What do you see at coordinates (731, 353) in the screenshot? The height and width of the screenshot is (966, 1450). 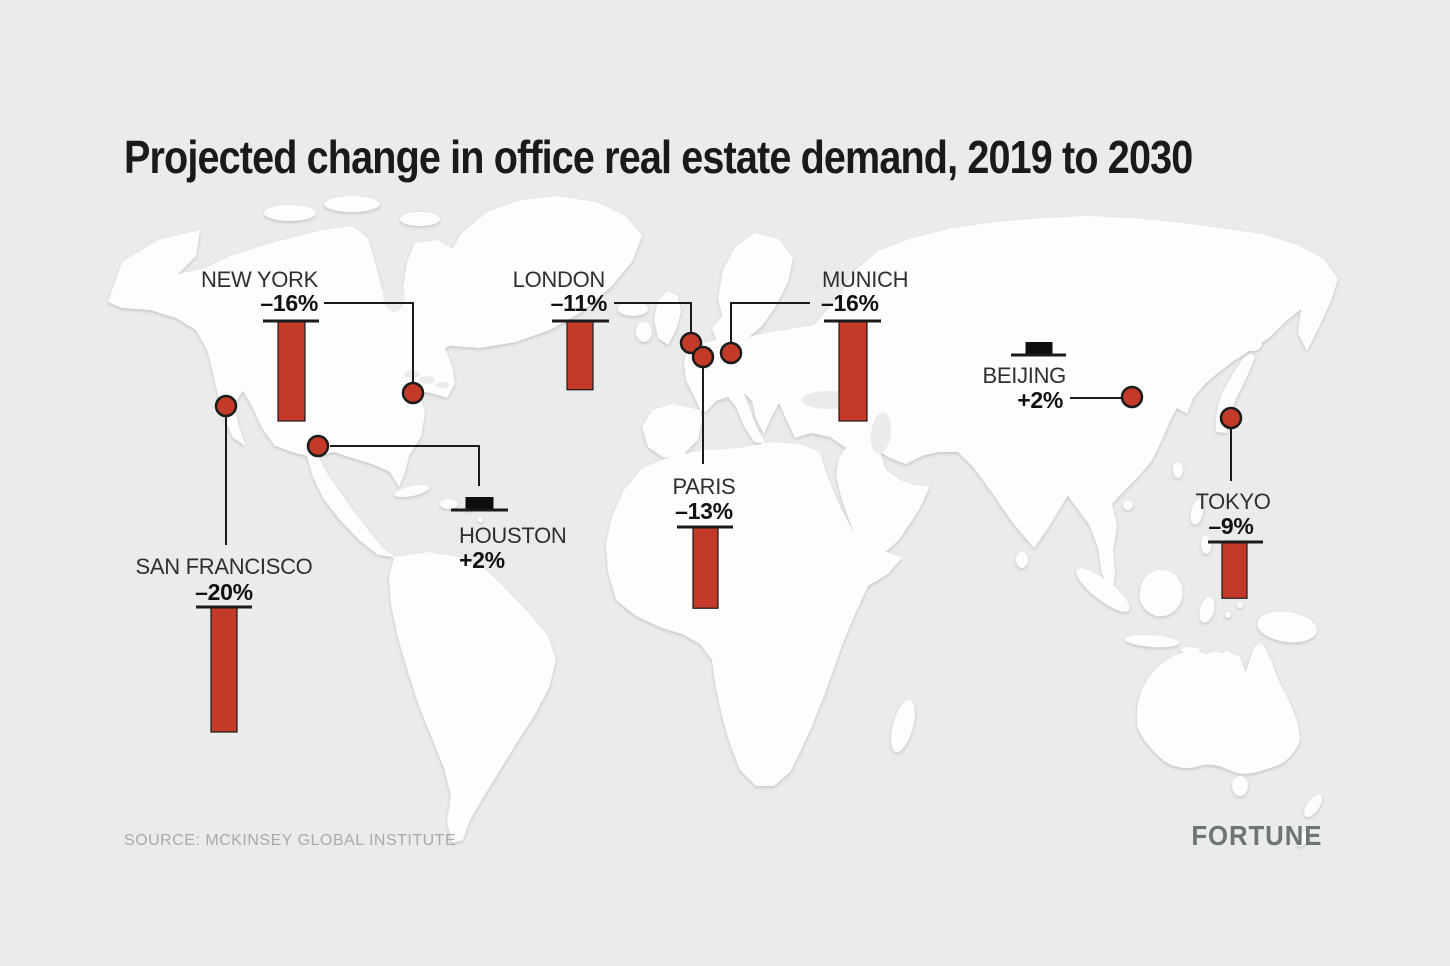 I see `city-marker-munich` at bounding box center [731, 353].